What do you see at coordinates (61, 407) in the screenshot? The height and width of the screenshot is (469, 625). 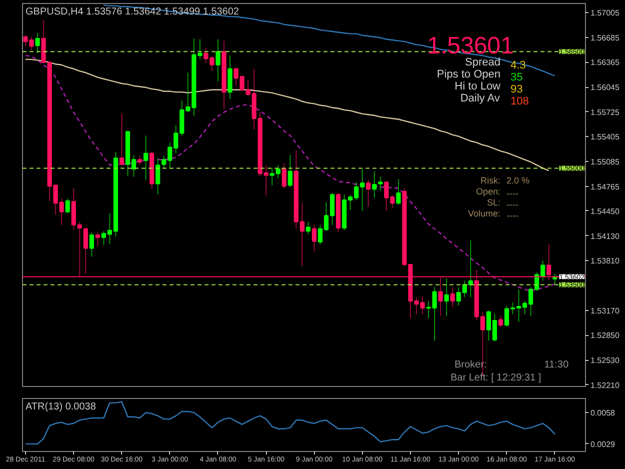 I see `chart-title: ATR(13) 0.0038` at bounding box center [61, 407].